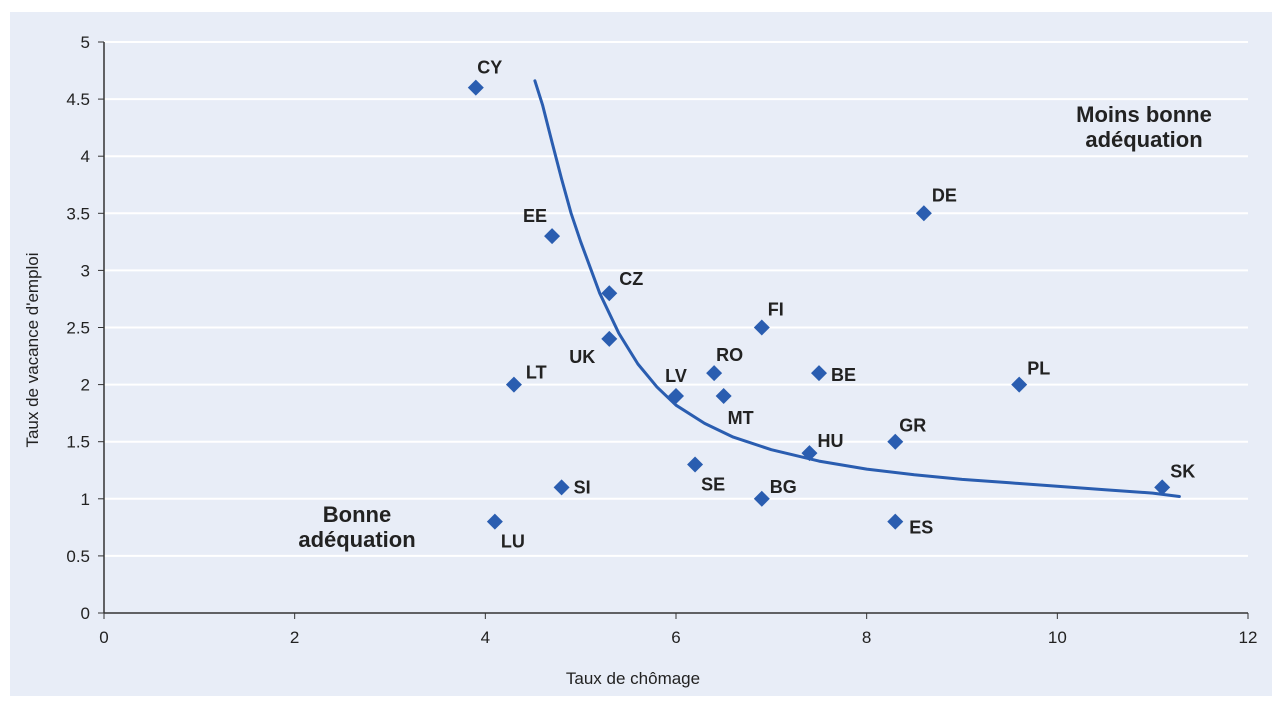 The width and height of the screenshot is (1273, 707). I want to click on x-tick-labels: 0 2 4 6 8 10 12, so click(678, 630).